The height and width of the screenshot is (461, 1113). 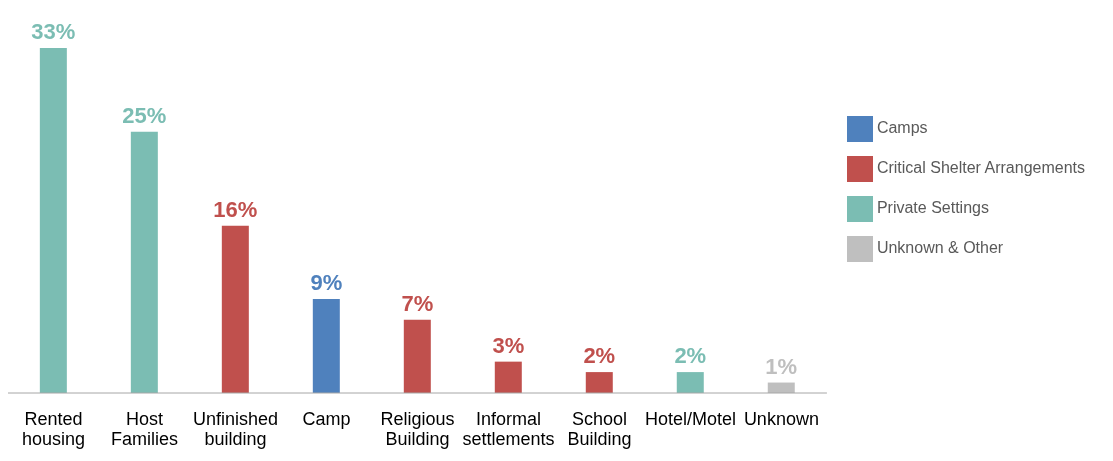 What do you see at coordinates (508, 429) in the screenshot?
I see `x-tick-label: Informal settlements` at bounding box center [508, 429].